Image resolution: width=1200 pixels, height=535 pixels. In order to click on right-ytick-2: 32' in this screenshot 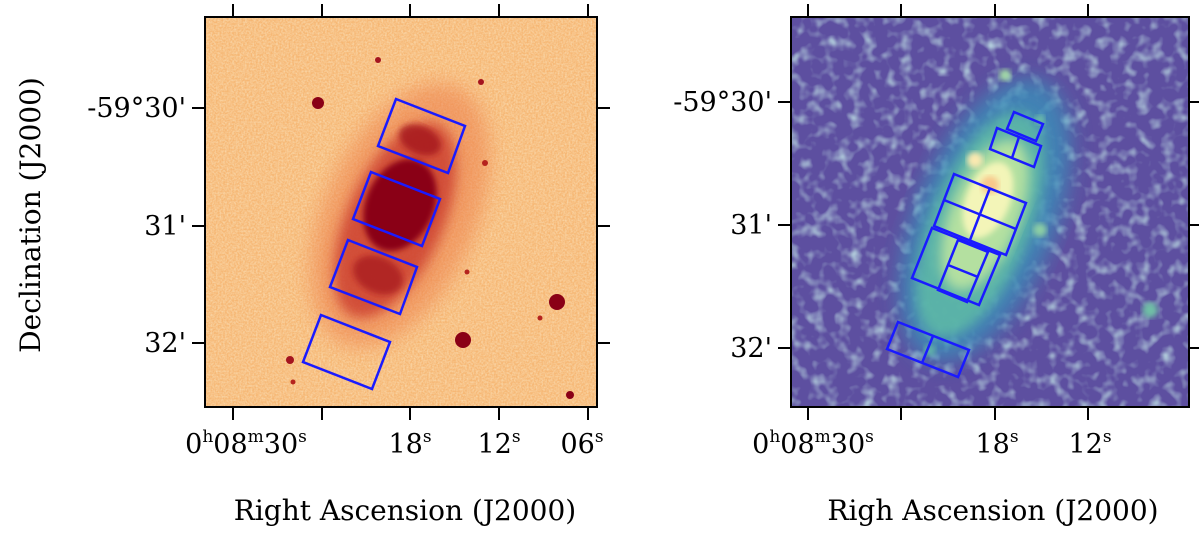, I will do `click(751, 348)`.